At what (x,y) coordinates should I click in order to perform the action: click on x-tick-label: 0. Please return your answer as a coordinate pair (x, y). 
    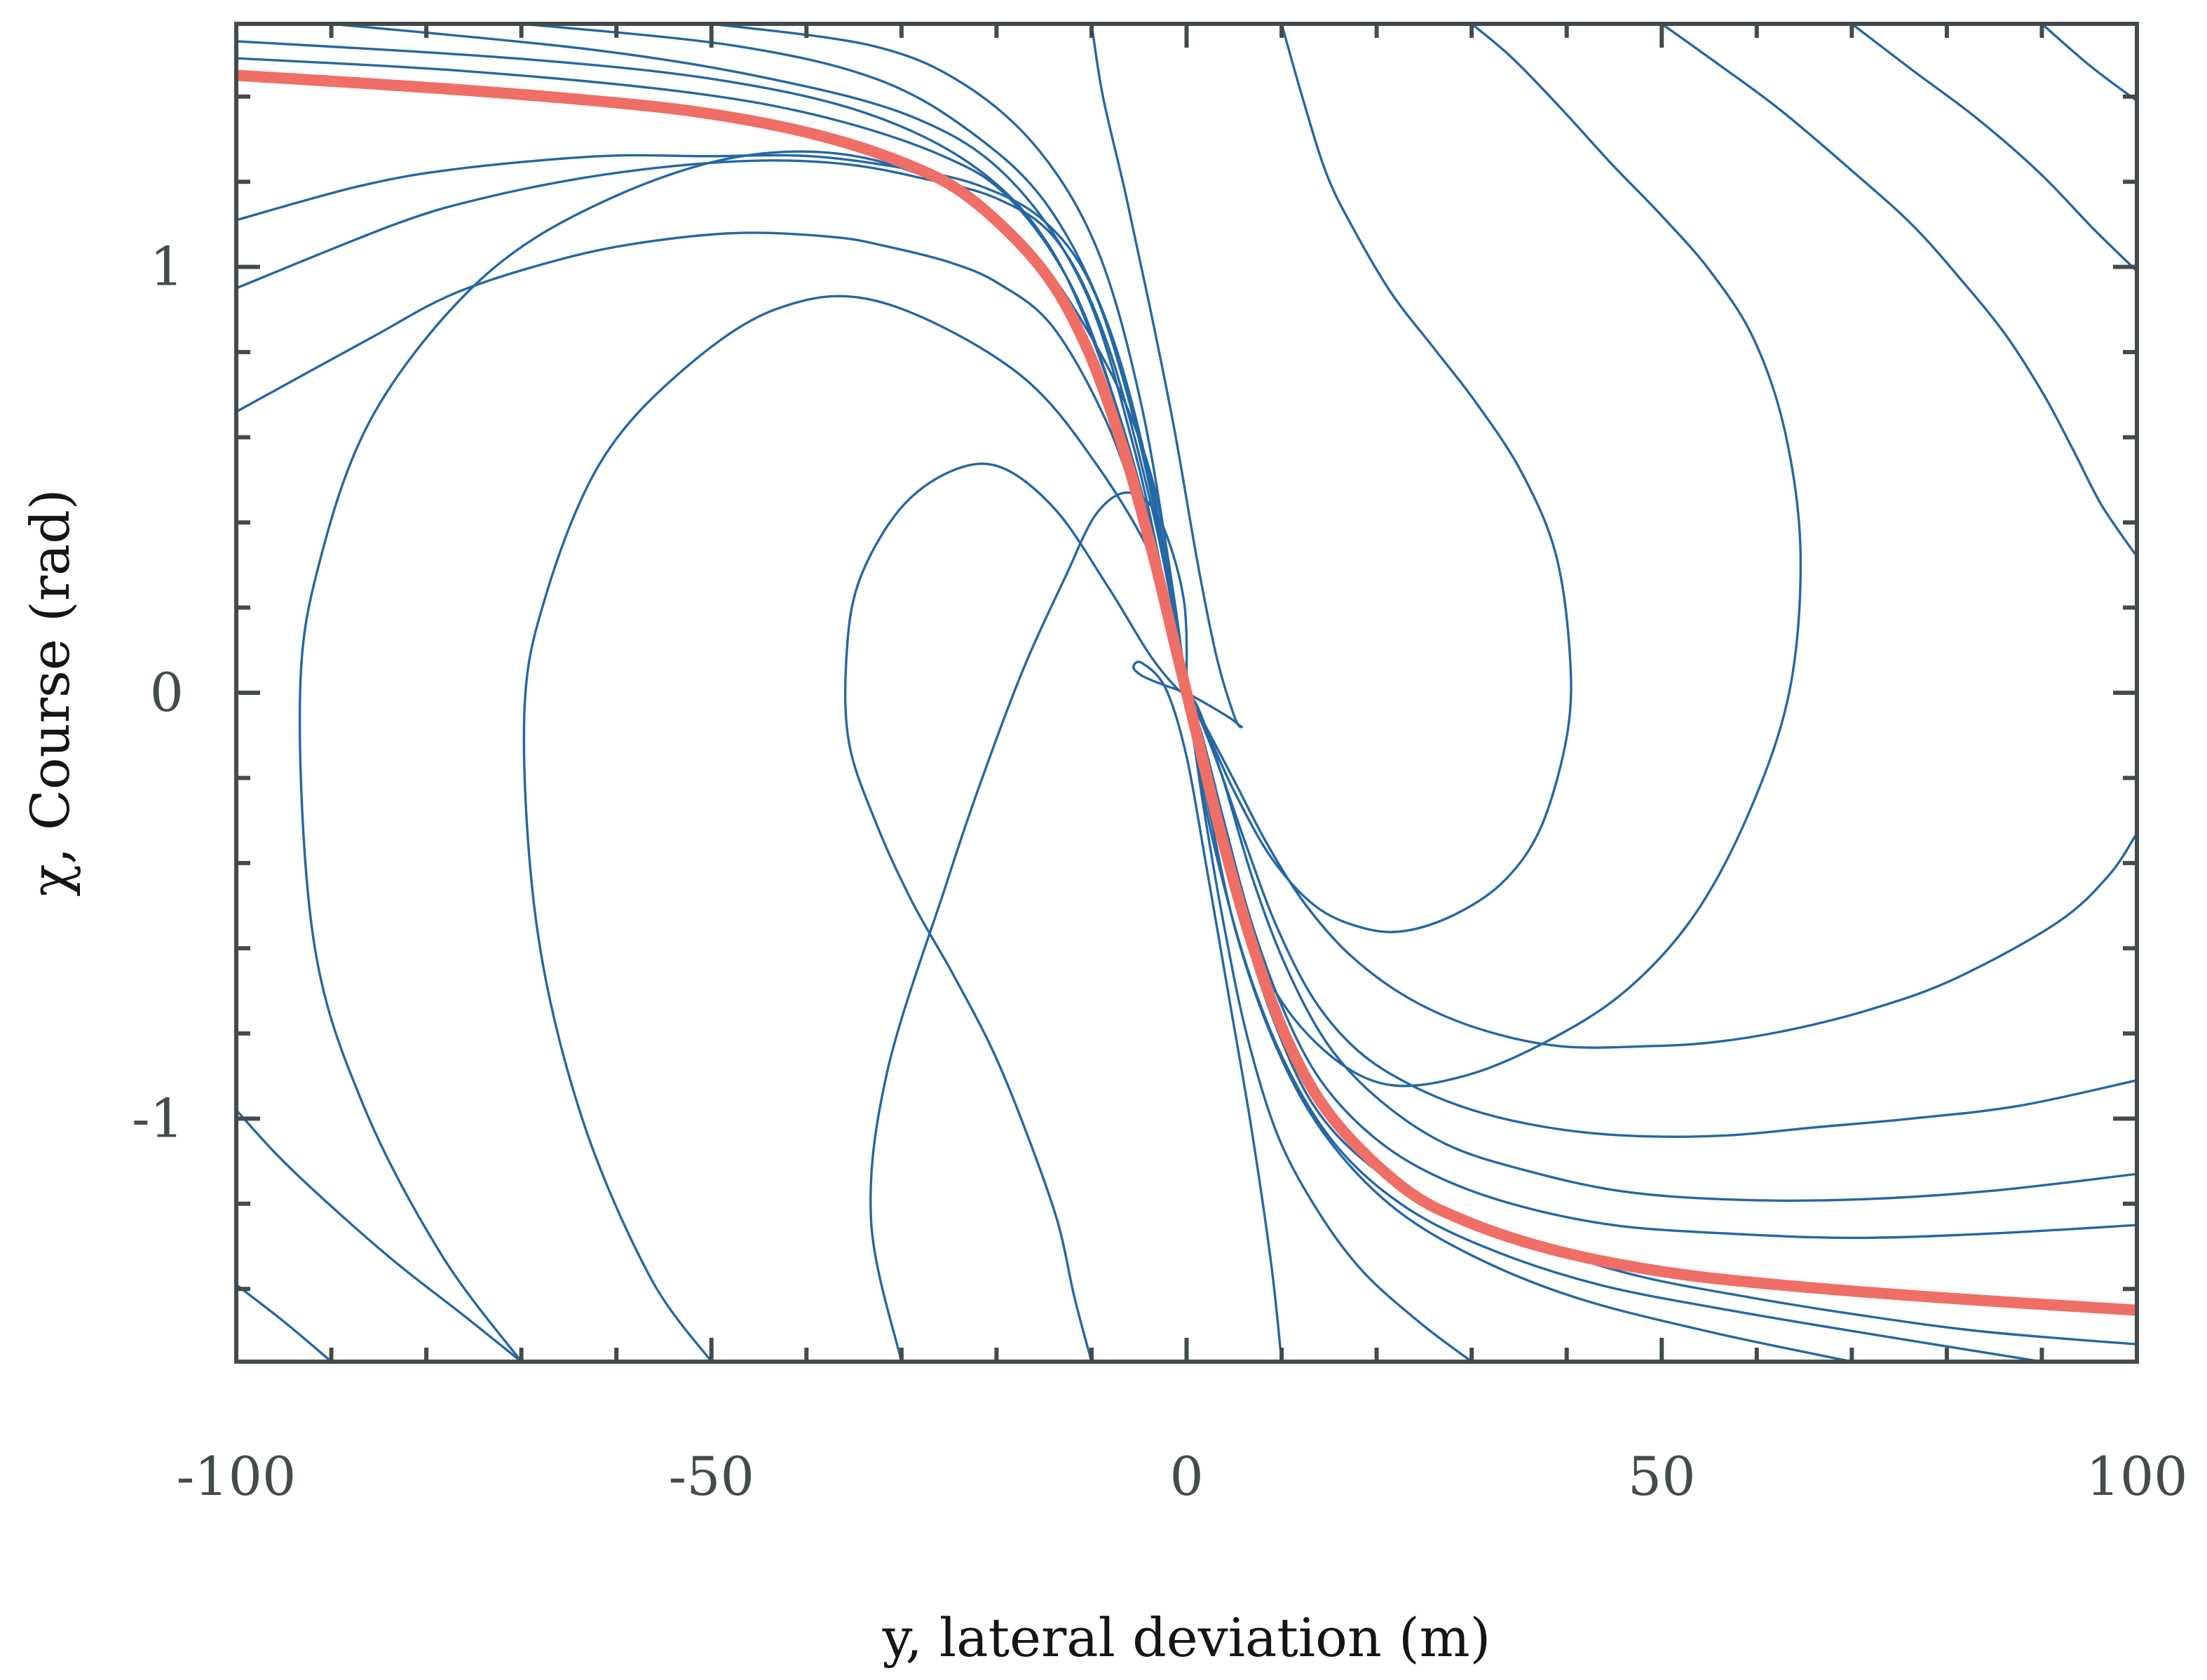
    Looking at the image, I should click on (1186, 1476).